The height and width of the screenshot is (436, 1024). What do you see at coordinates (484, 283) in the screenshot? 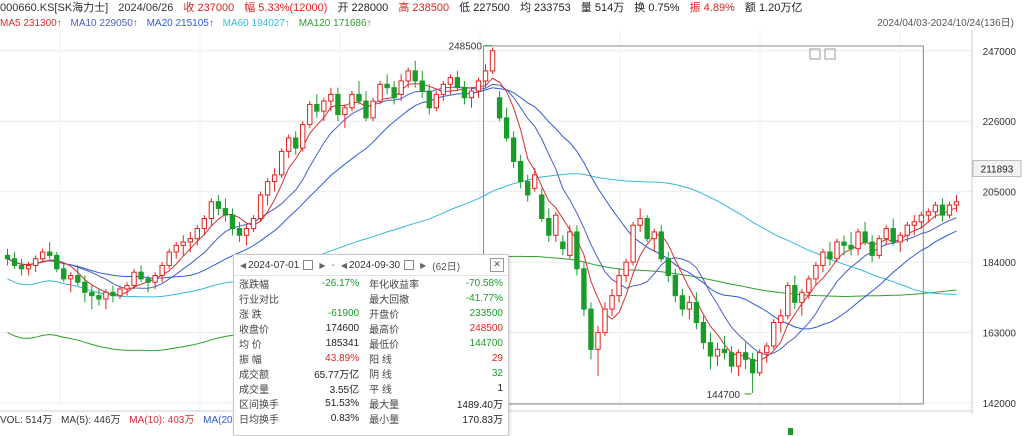
I see `stats-value: -70.58%` at bounding box center [484, 283].